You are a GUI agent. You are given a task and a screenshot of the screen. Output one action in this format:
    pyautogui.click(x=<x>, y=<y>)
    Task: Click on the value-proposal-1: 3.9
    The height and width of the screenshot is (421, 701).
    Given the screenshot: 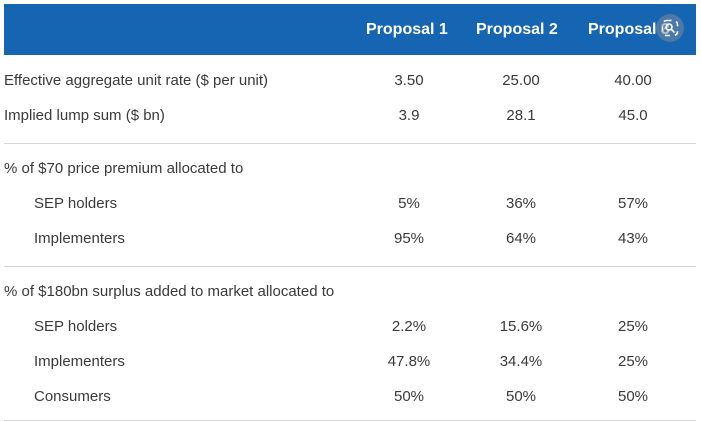 What is the action you would take?
    pyautogui.click(x=409, y=115)
    